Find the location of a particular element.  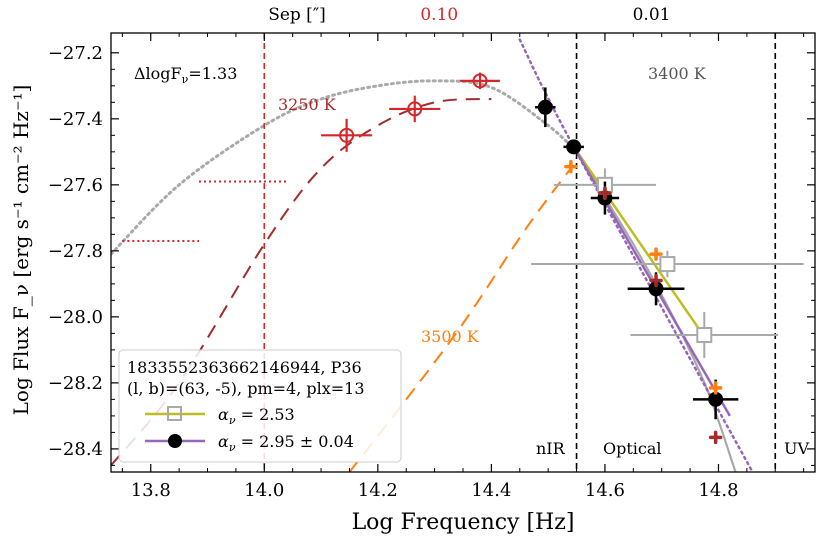

x-tick-label: 14.2 is located at coordinates (378, 490).